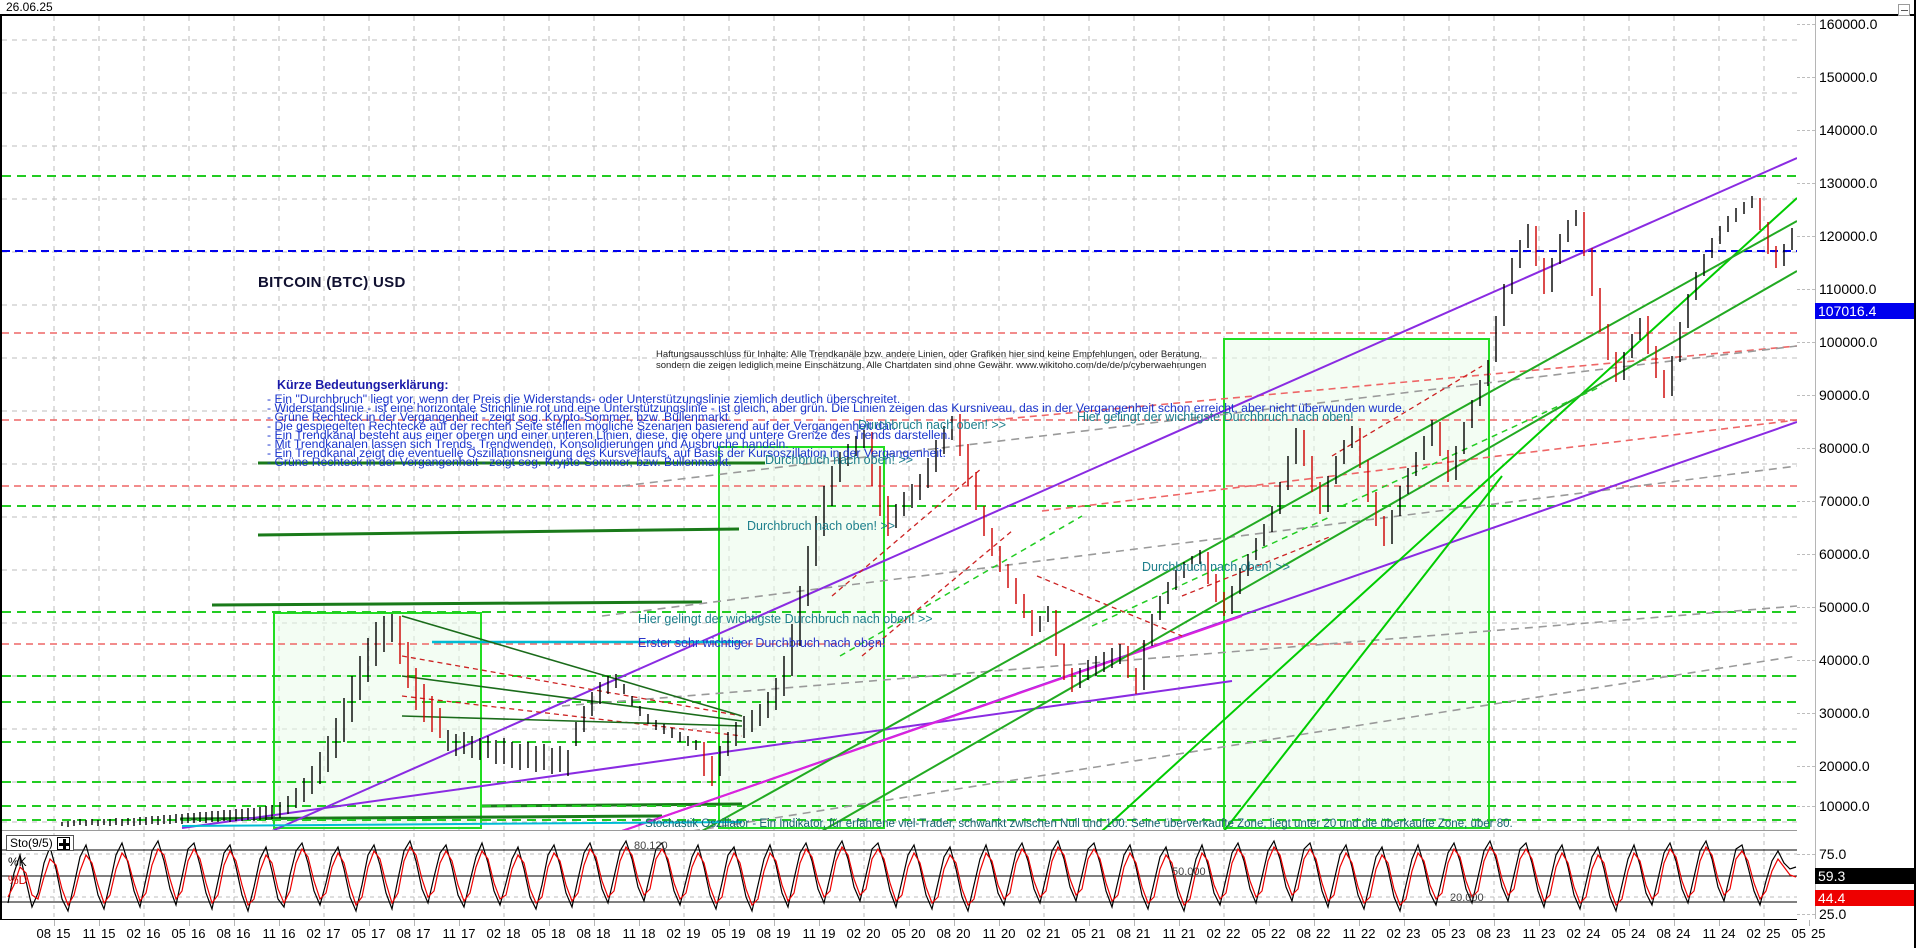  What do you see at coordinates (1467, 898) in the screenshot?
I see `stoch-level-20-value: 20.000` at bounding box center [1467, 898].